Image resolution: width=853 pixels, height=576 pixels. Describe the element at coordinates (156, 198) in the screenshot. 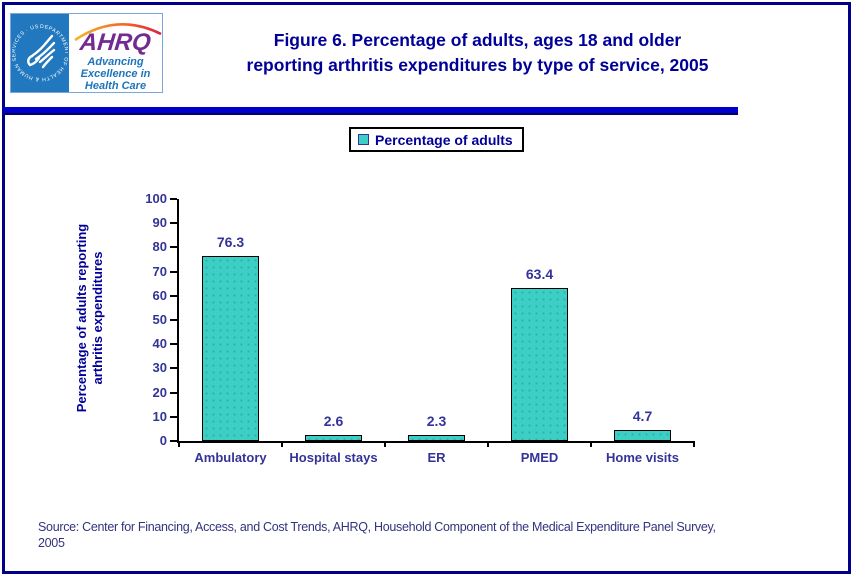

I see `y-tick-label: 100` at that location.